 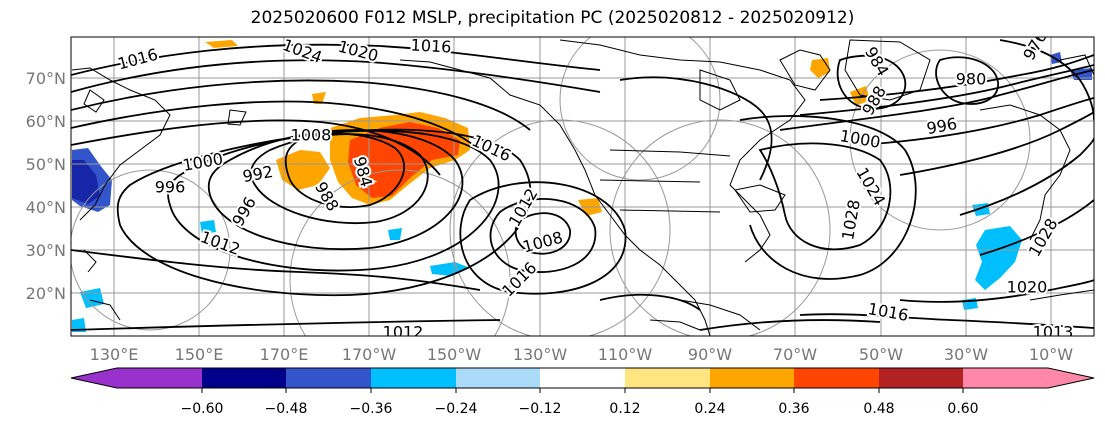 What do you see at coordinates (431, 45) in the screenshot?
I see `isobar-label: 1016` at bounding box center [431, 45].